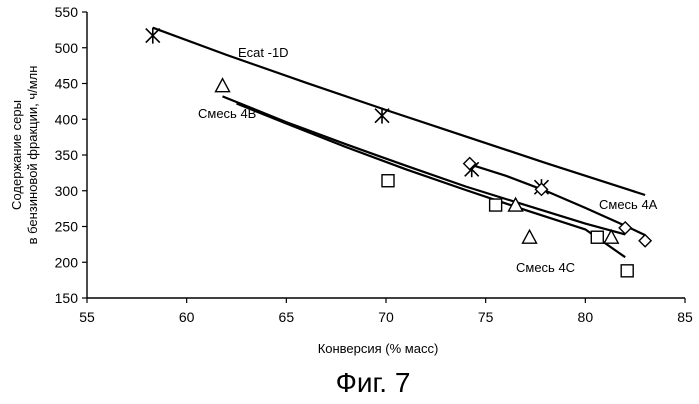  Describe the element at coordinates (87, 317) in the screenshot. I see `x-tick-label: 55` at that location.